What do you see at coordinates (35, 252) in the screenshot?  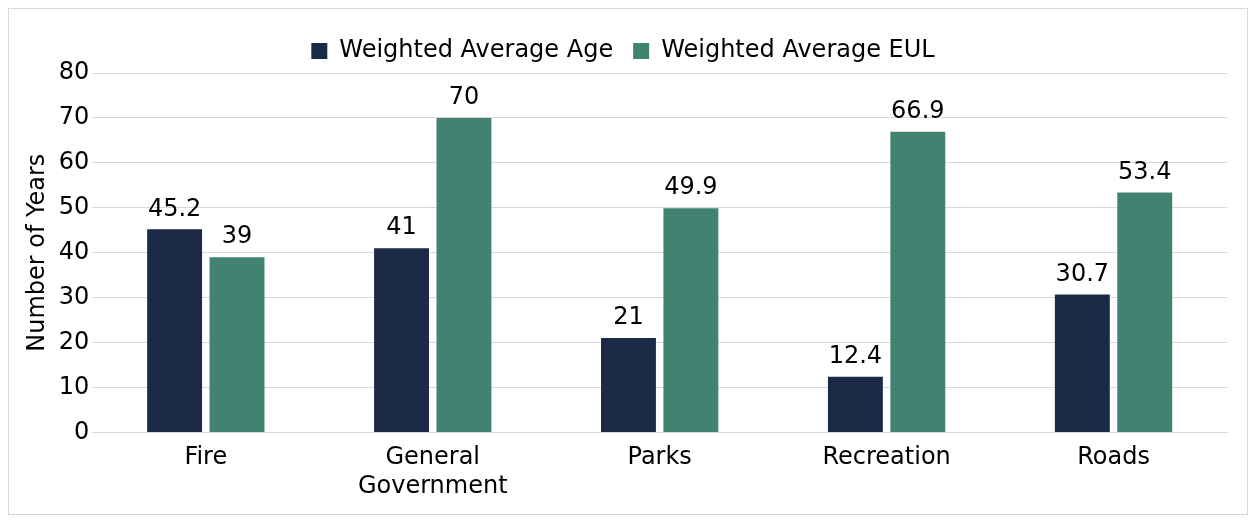 I see `y-axis-title: Number of Years` at bounding box center [35, 252].